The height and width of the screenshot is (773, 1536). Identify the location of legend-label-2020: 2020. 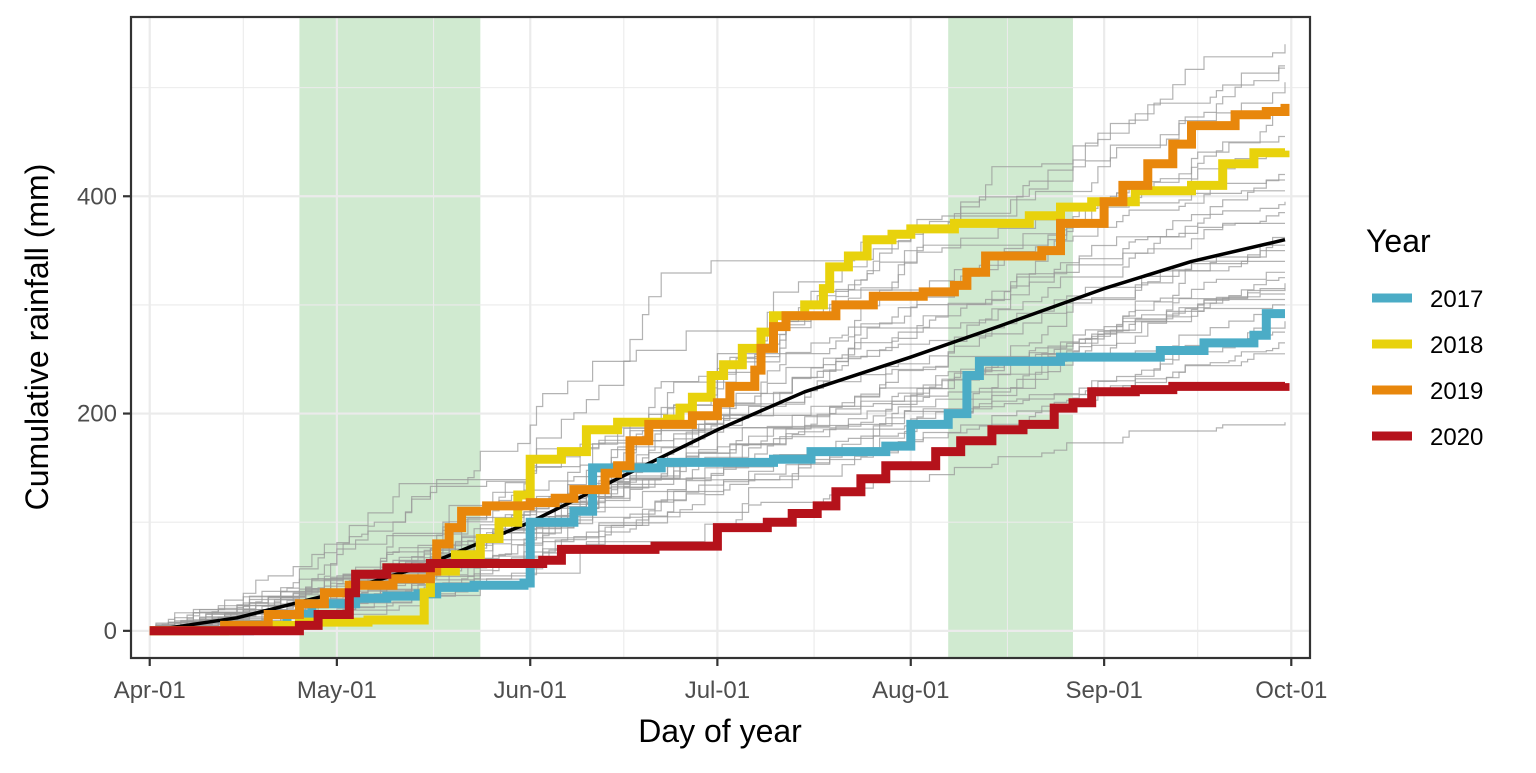
(1456, 437).